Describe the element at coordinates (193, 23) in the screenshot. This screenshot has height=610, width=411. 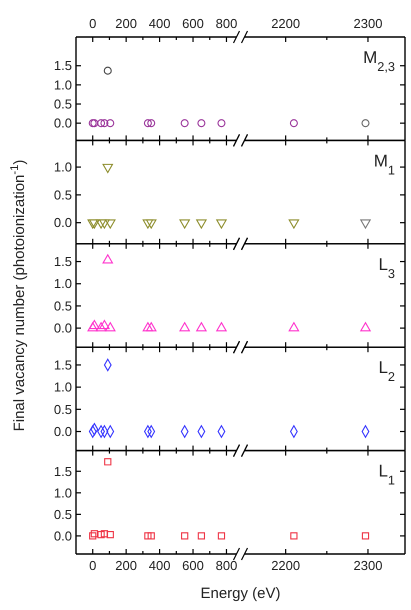
I see `x2-tick-label: 600` at that location.